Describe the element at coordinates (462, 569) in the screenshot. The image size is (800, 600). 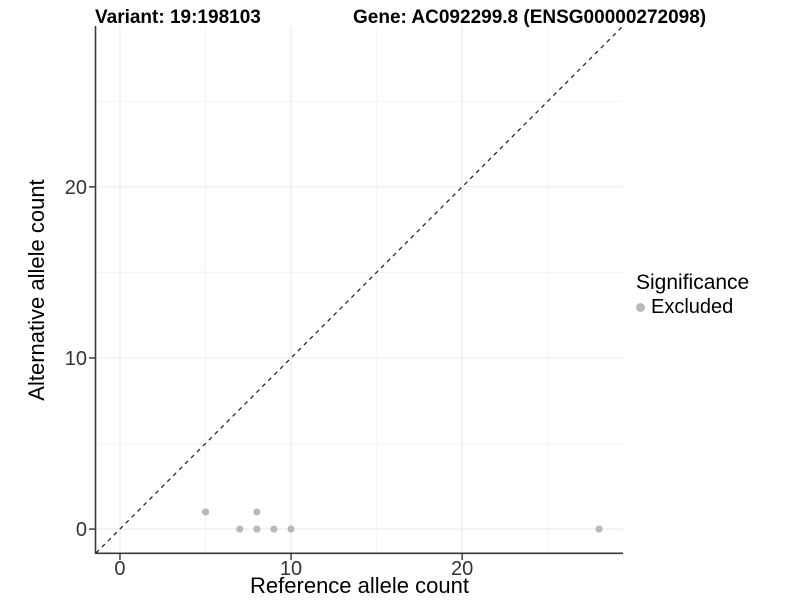
I see `x-tick-label: 20` at that location.